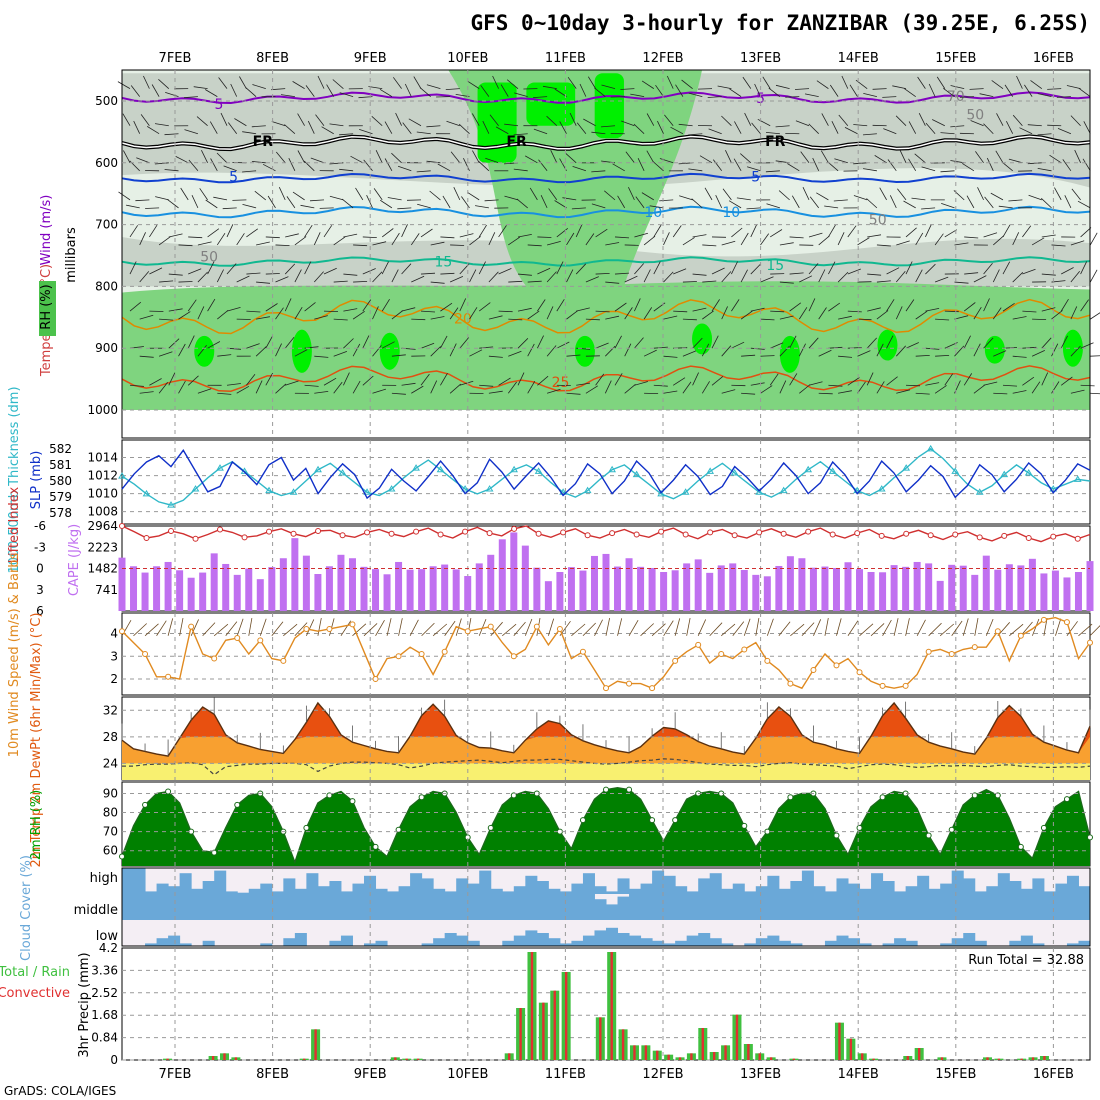 The width and height of the screenshot is (1100, 1100). I want to click on y-tick-label: 741, so click(106, 590).